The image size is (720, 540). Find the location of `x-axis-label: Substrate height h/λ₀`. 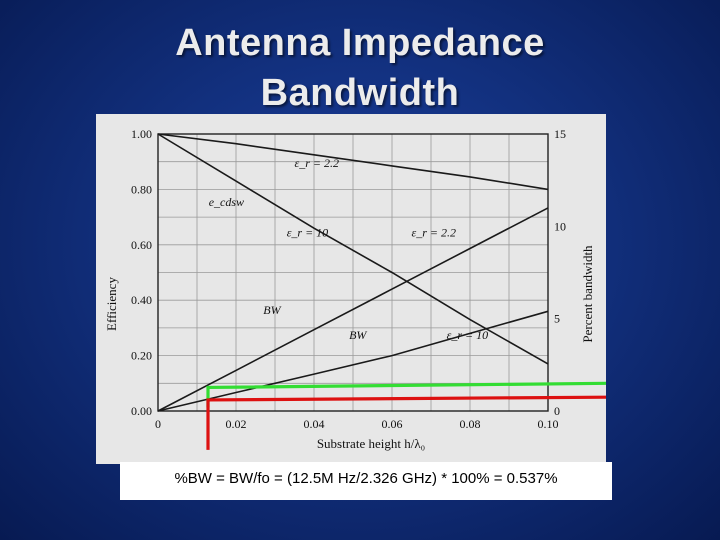

x-axis-label: Substrate height h/λ₀ is located at coordinates (371, 443).